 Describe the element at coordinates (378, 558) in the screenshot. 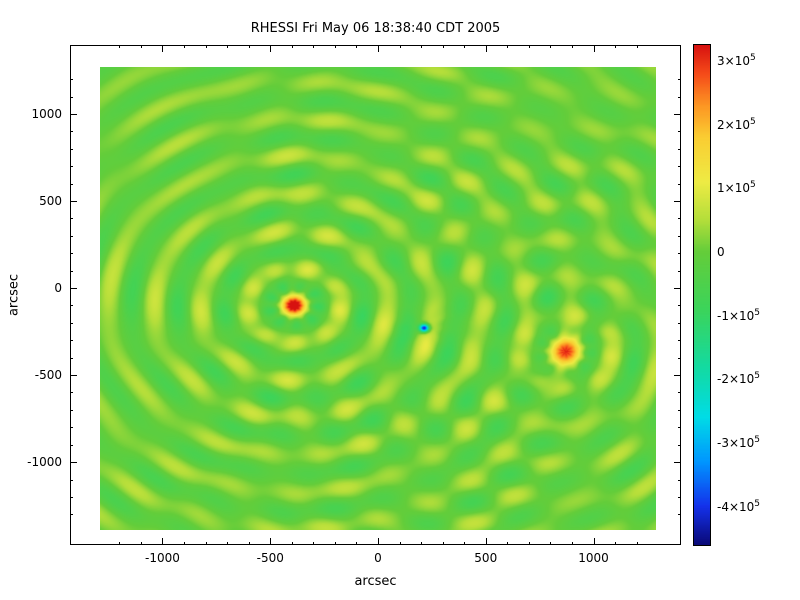

I see `x-tick-label: 0` at that location.